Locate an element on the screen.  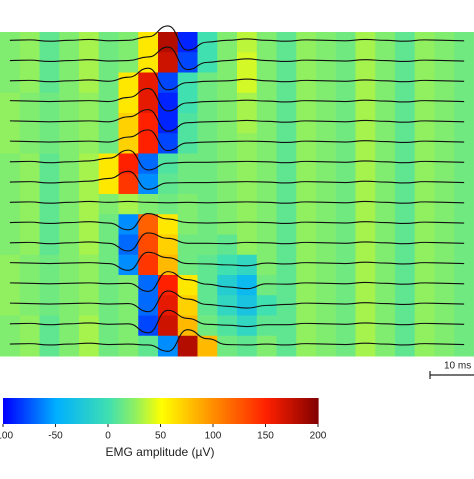
colorbar-tick-label: -100 is located at coordinates (6, 436).